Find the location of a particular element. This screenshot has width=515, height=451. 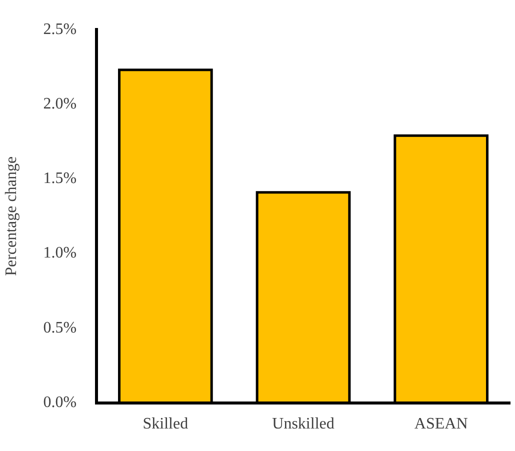

y-tick-label: 0.5% is located at coordinates (60, 327).